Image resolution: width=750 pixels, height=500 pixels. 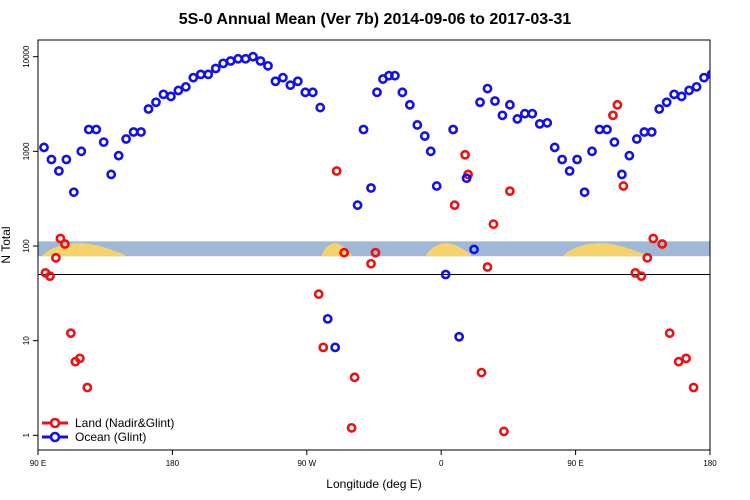 I want to click on legend-label: Land (Nadir&Glint), so click(x=124, y=423).